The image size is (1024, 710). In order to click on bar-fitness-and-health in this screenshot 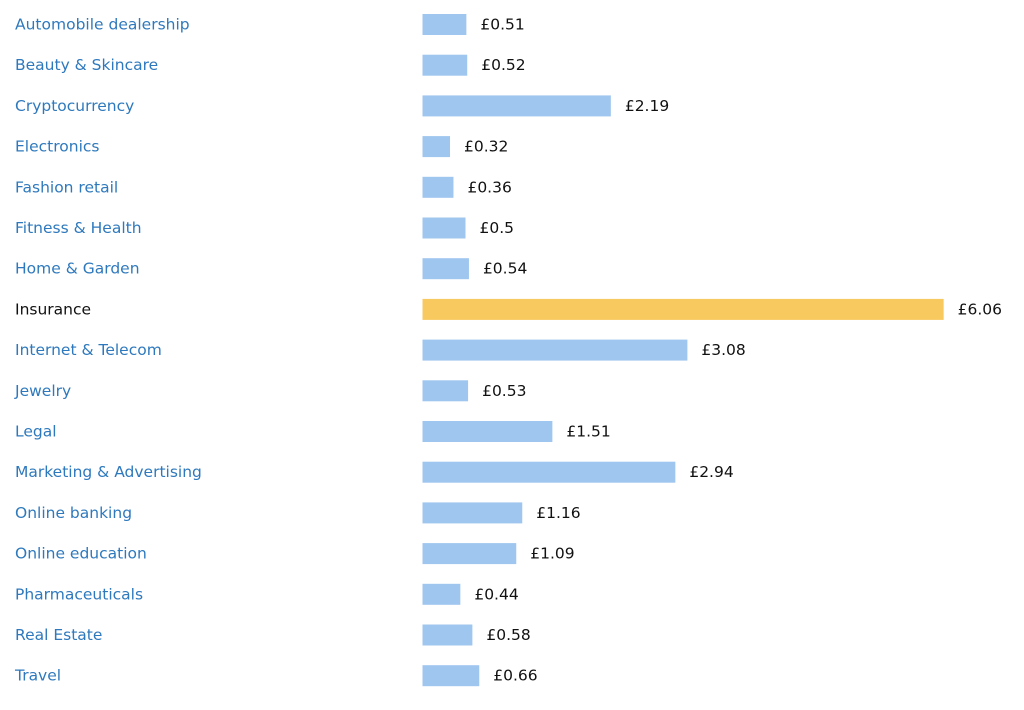, I will do `click(444, 228)`.